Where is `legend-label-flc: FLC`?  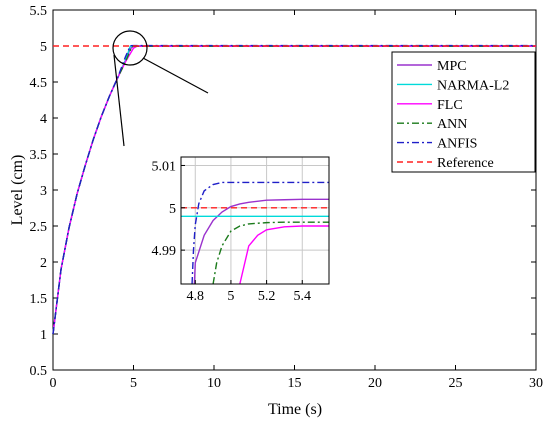 legend-label-flc: FLC is located at coordinates (450, 105).